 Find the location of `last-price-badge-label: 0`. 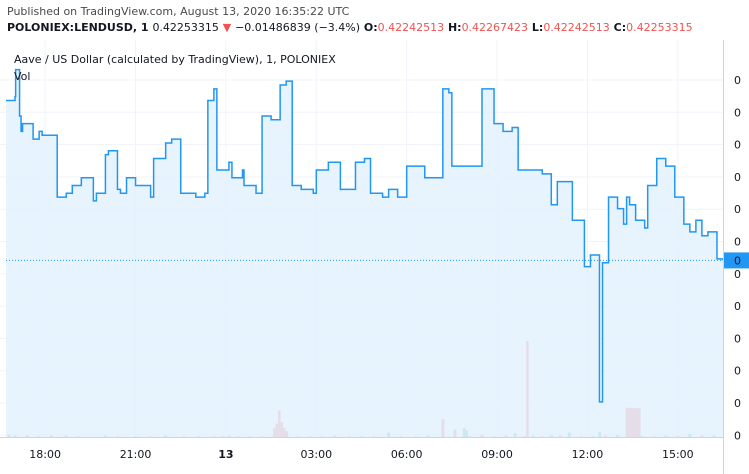

last-price-badge-label: 0 is located at coordinates (737, 260).